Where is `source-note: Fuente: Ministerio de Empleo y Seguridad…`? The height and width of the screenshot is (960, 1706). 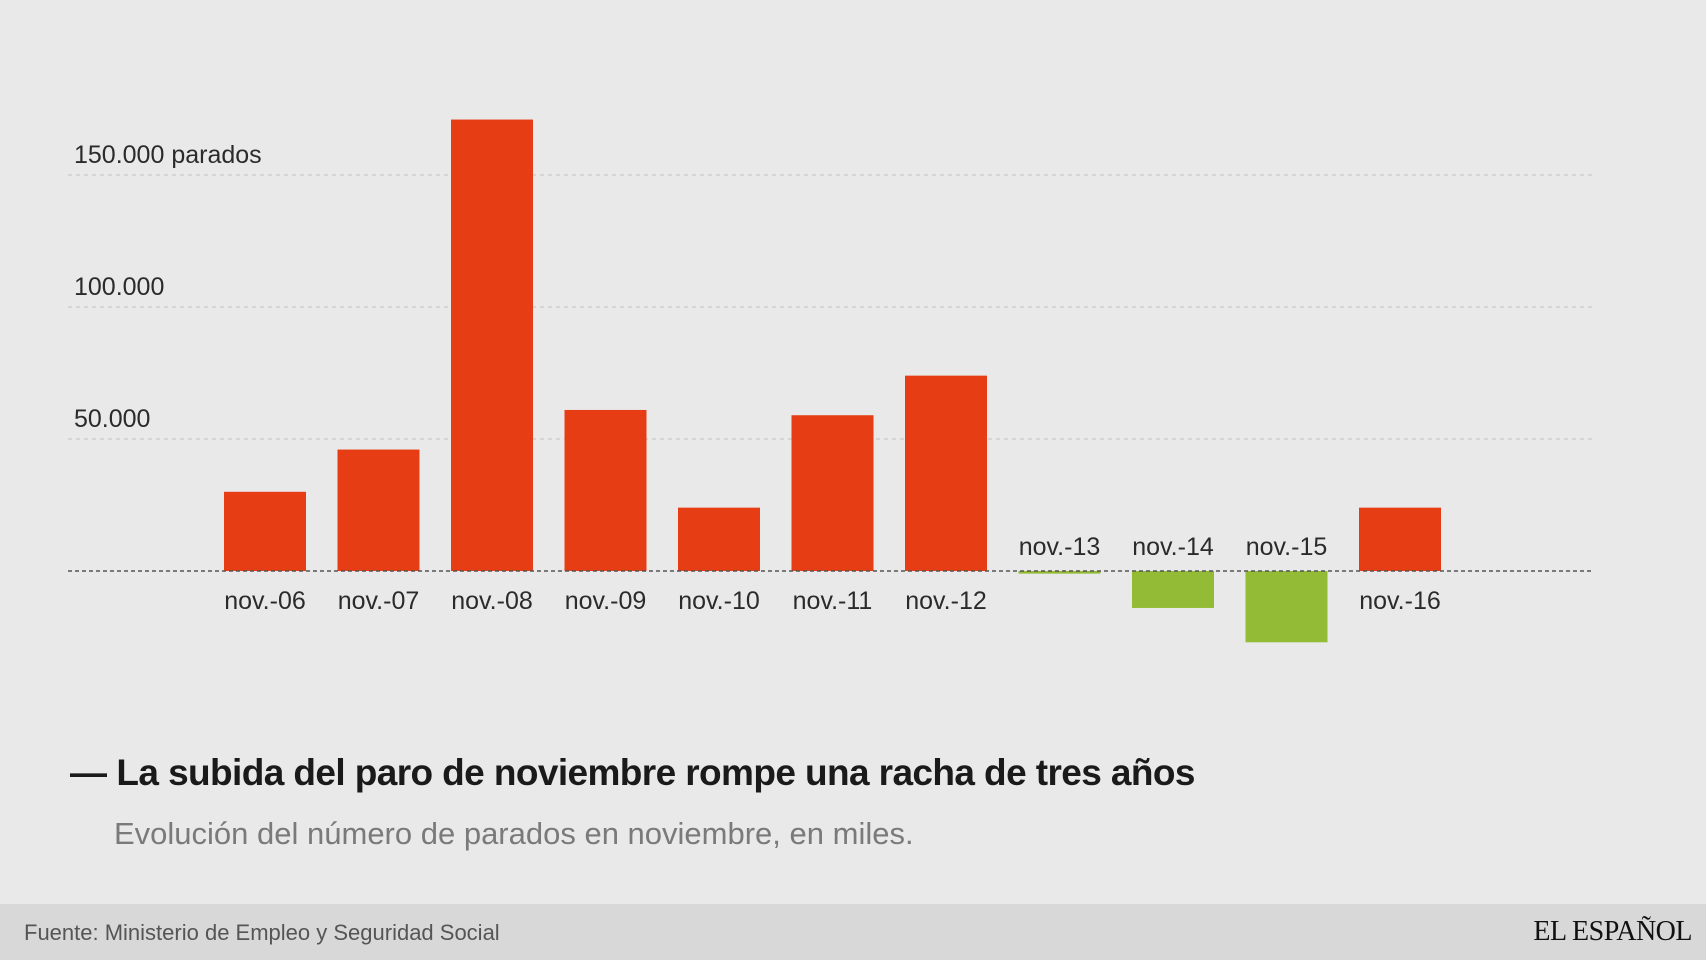 source-note: Fuente: Ministerio de Empleo y Seguridad… is located at coordinates (262, 932).